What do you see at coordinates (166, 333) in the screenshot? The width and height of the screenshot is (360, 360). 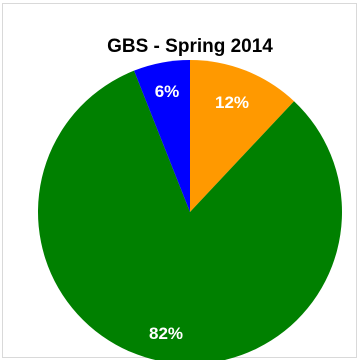 I see `slice-label: 82%` at bounding box center [166, 333].